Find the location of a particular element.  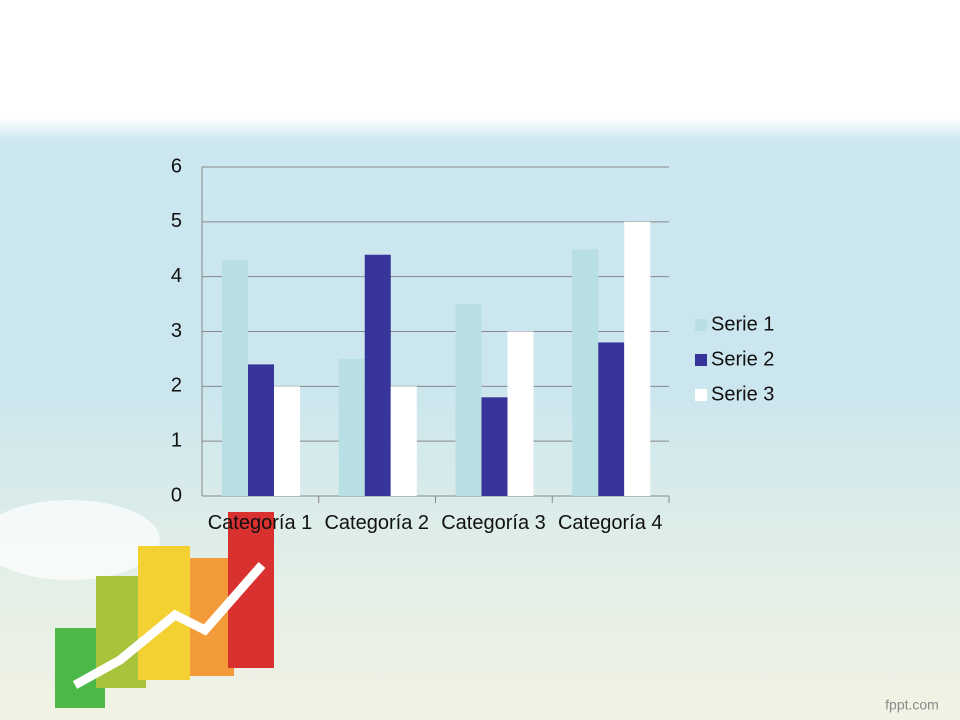

y-tick-label: 0 is located at coordinates (176, 495).